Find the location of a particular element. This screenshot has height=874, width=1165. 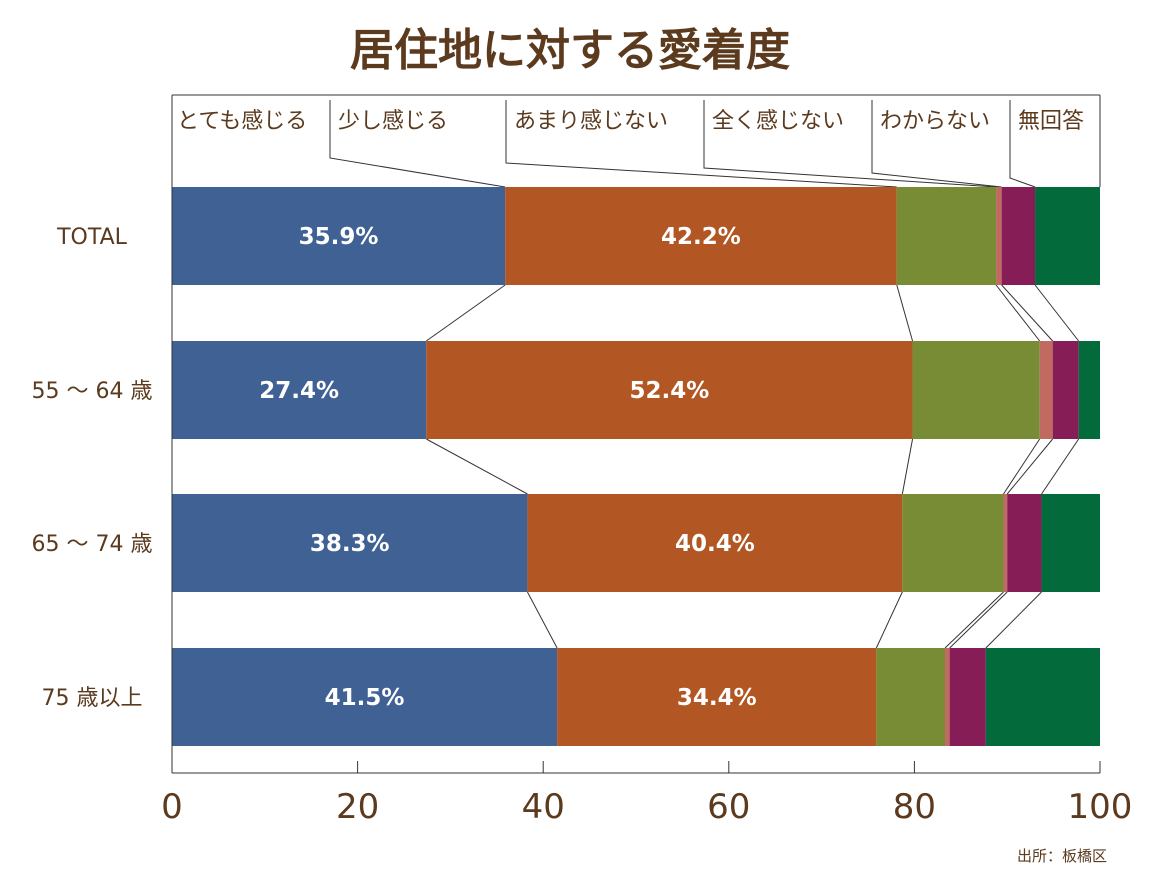

data-label-2-1: 27.4% is located at coordinates (299, 391).